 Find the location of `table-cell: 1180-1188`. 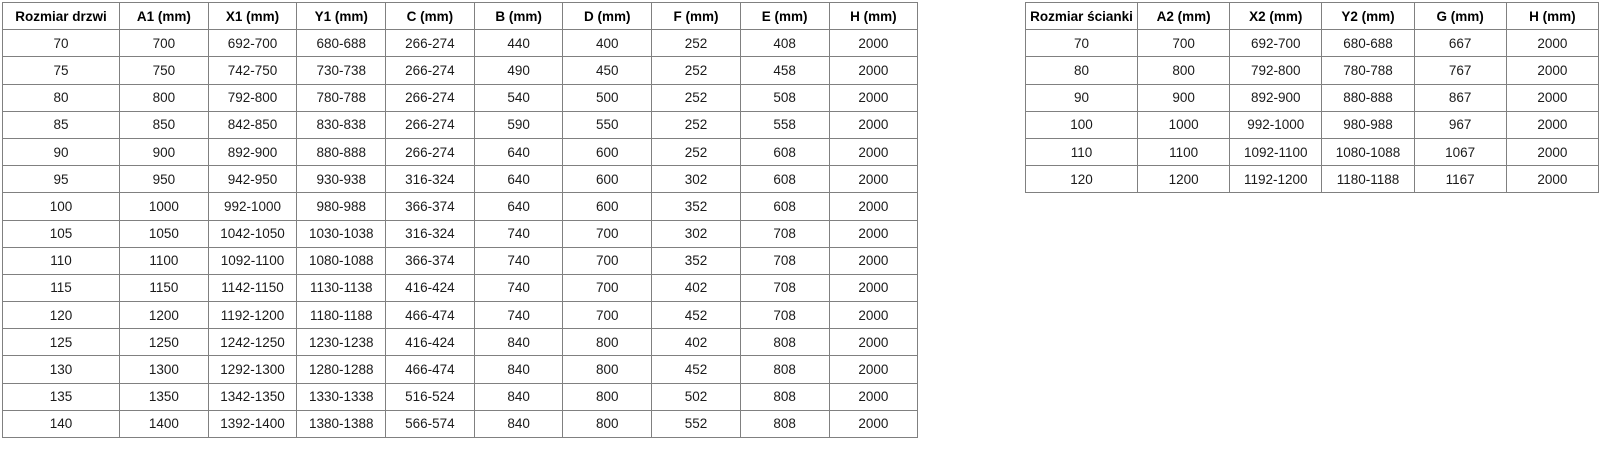

table-cell: 1180-1188 is located at coordinates (1368, 179).